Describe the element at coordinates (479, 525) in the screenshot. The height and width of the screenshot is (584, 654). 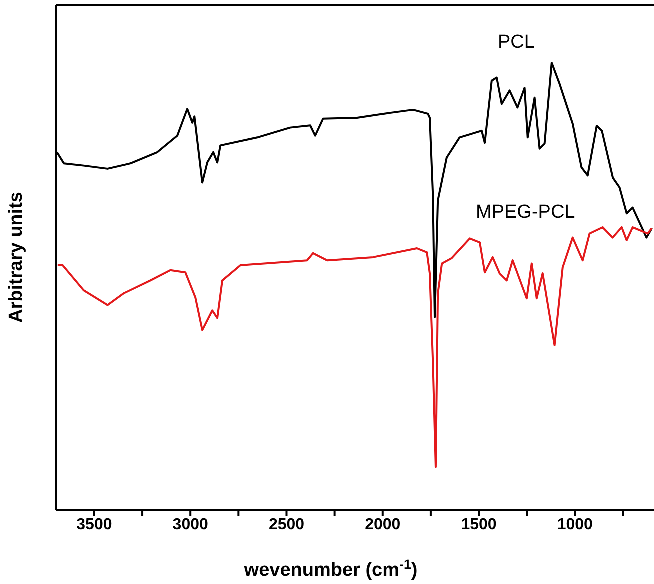
I see `x-tick-label: 1500` at that location.